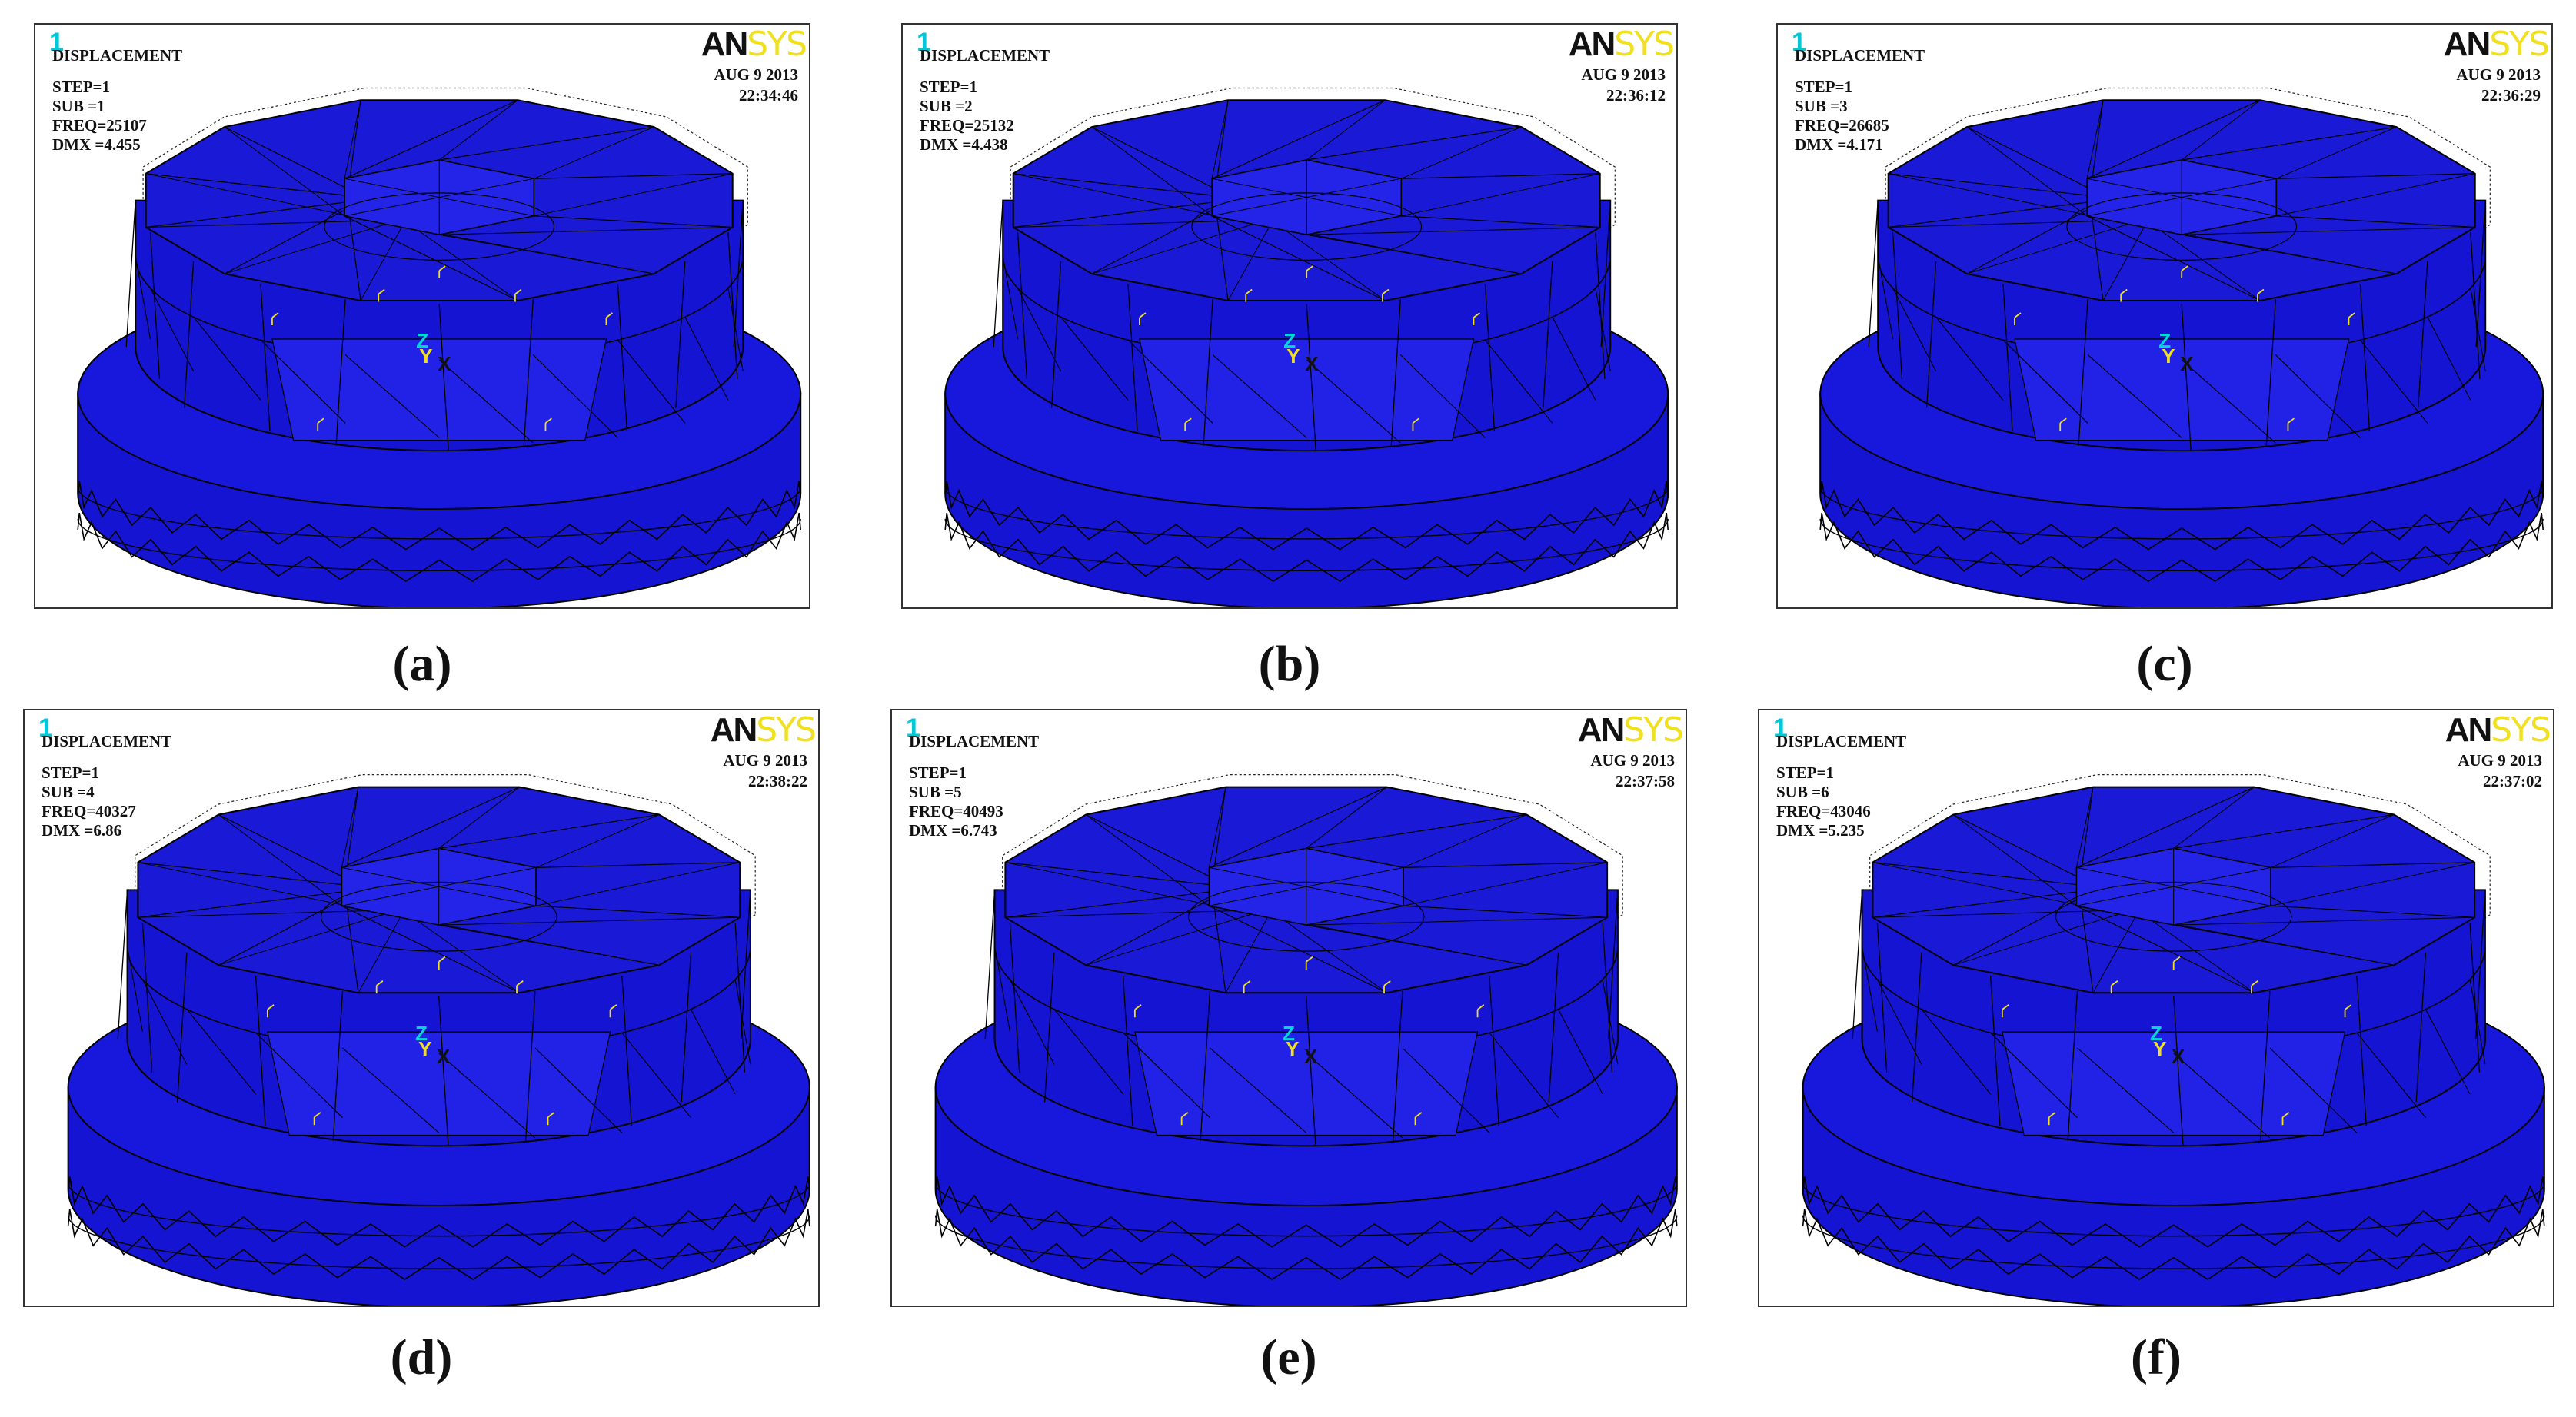 Image resolution: width=2576 pixels, height=1417 pixels. I want to click on sub-label: SUB =1, so click(79, 106).